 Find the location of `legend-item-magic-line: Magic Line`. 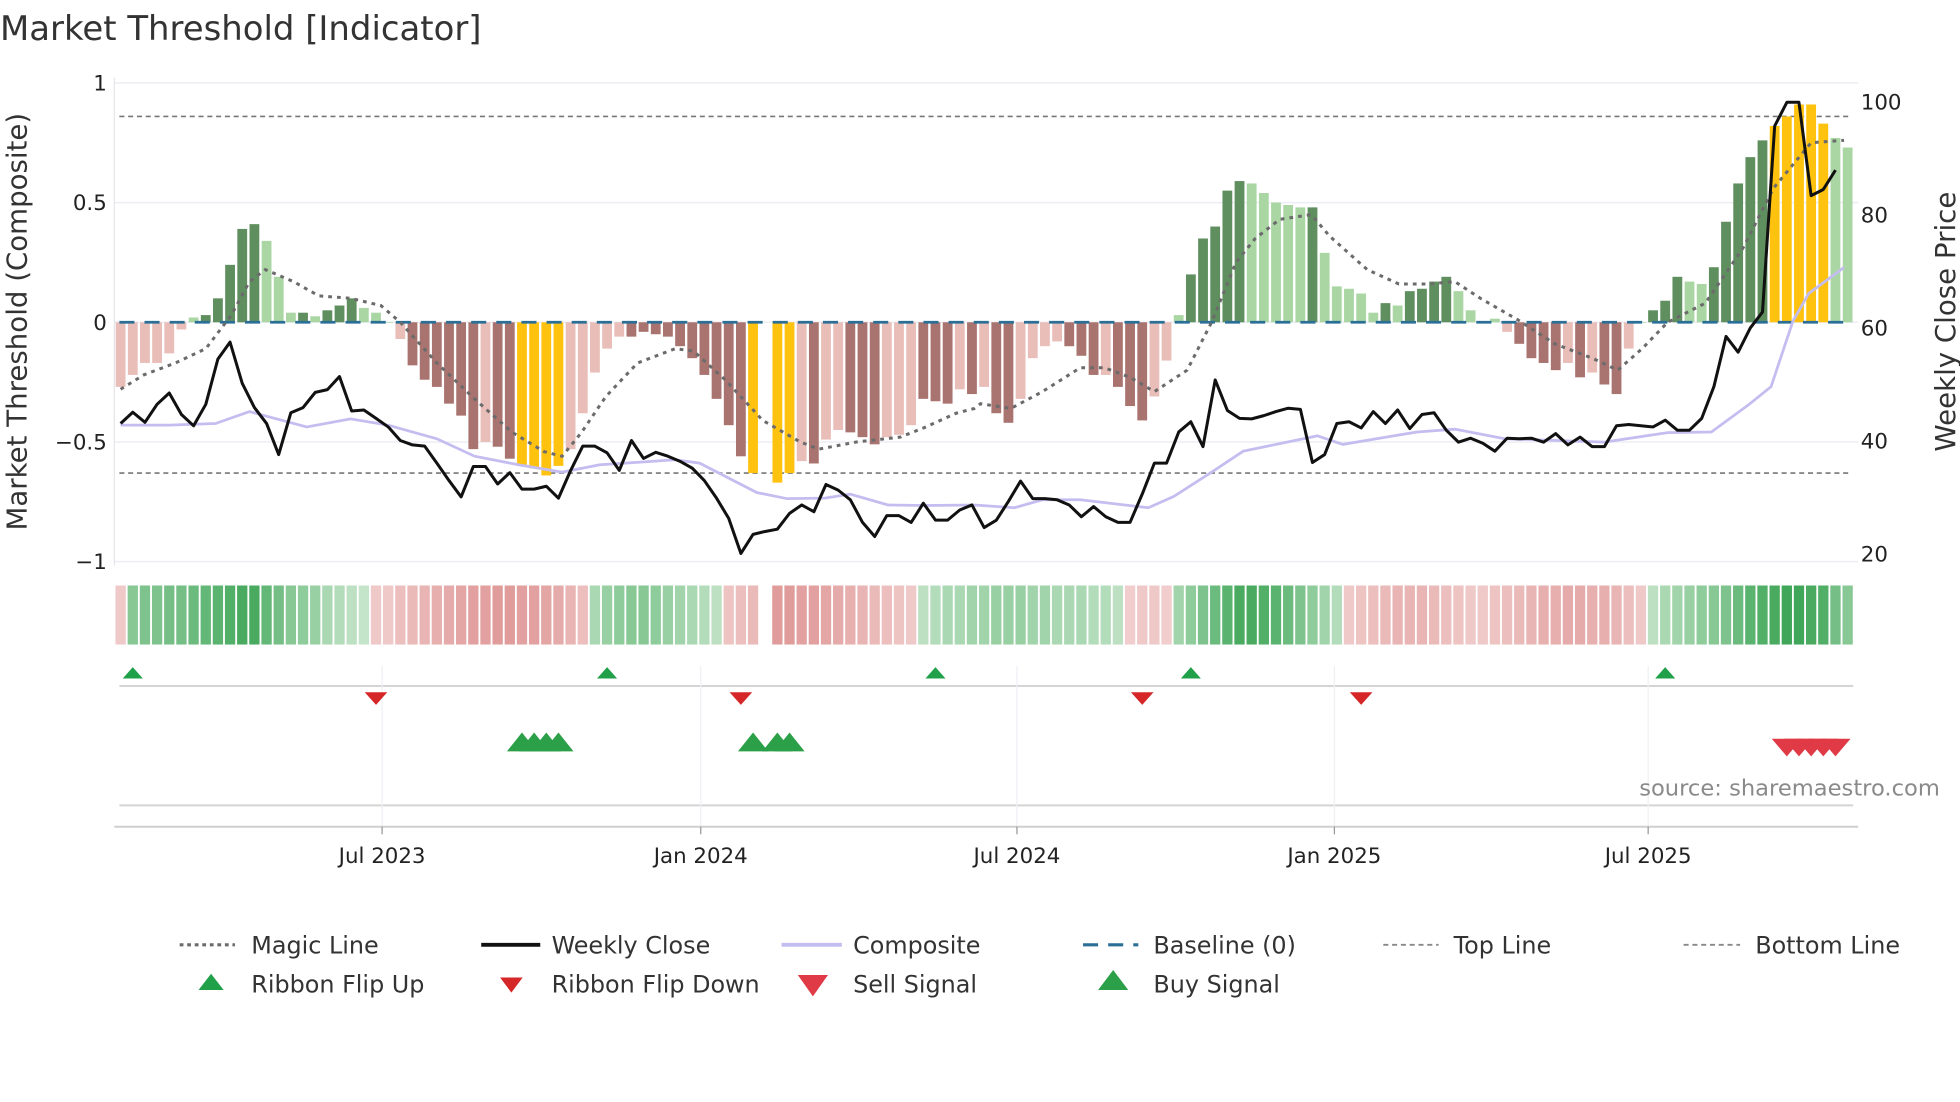

legend-item-magic-line: Magic Line is located at coordinates (279, 946).